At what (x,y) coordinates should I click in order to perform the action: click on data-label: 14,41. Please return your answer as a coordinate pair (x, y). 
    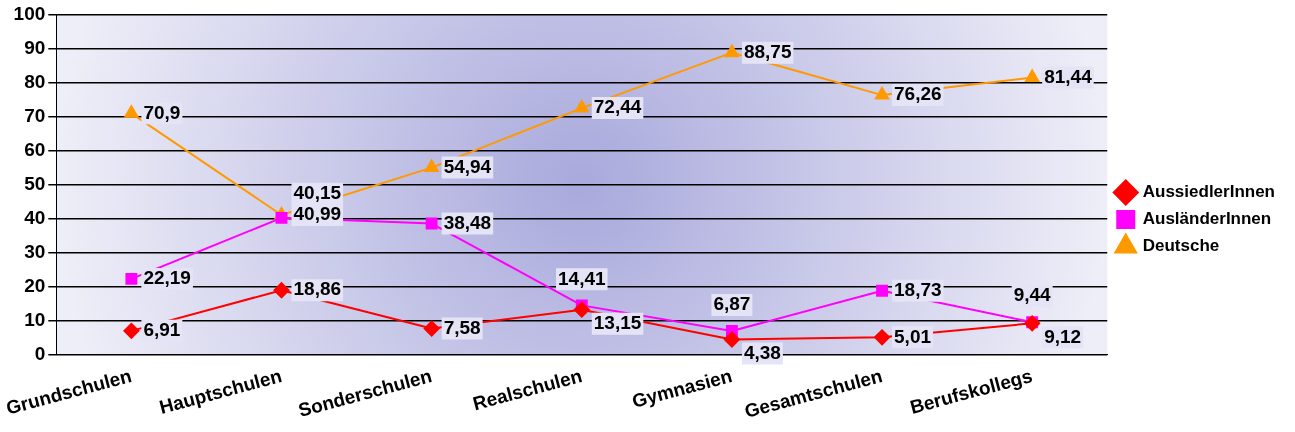
    Looking at the image, I should click on (582, 278).